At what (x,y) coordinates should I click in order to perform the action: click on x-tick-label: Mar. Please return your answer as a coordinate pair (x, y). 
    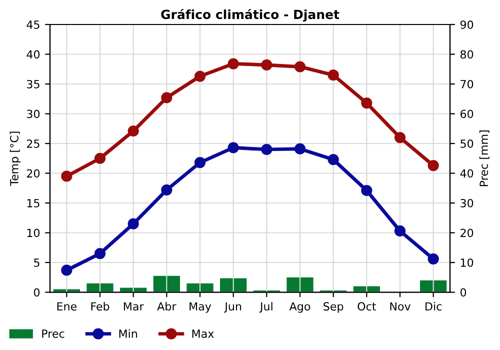
    Looking at the image, I should click on (134, 306).